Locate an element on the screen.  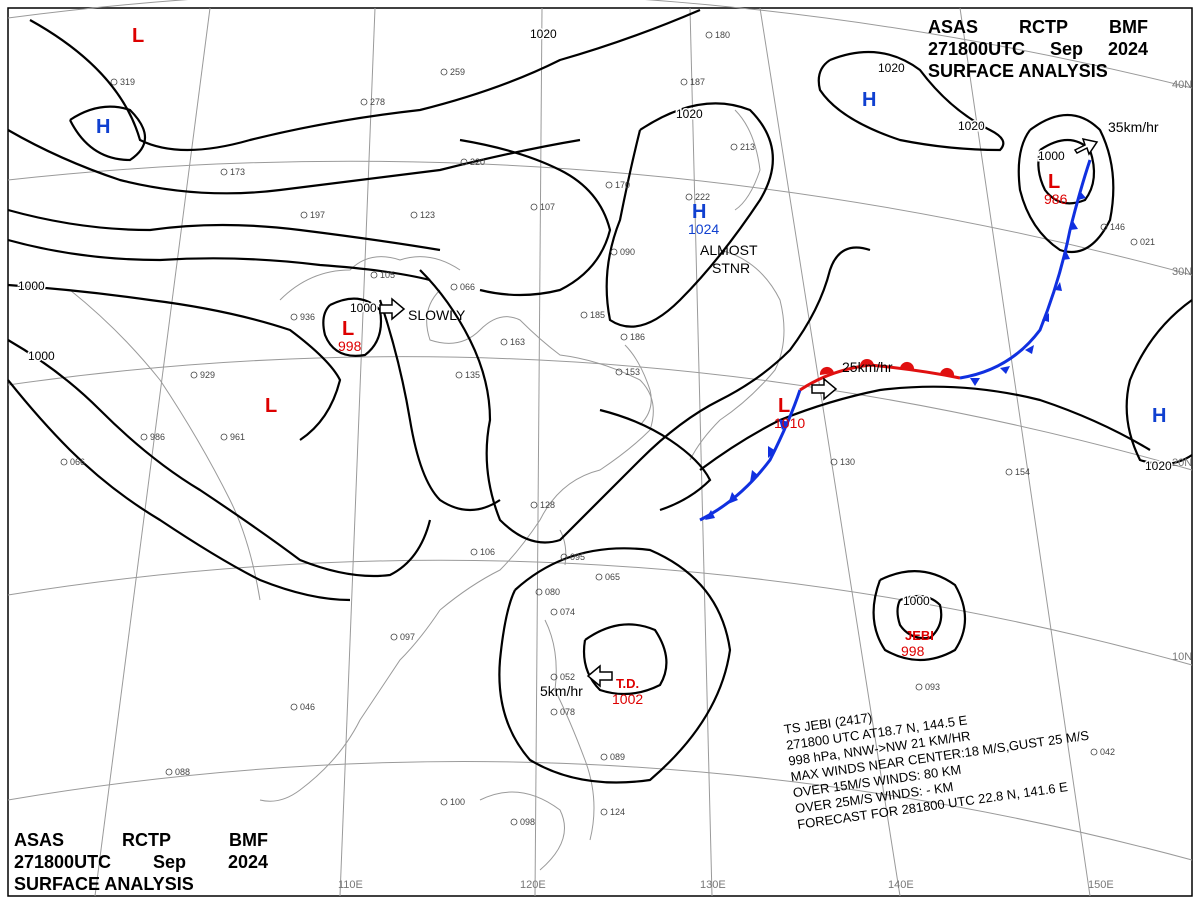
system-pressure: 1024 is located at coordinates (703, 229).